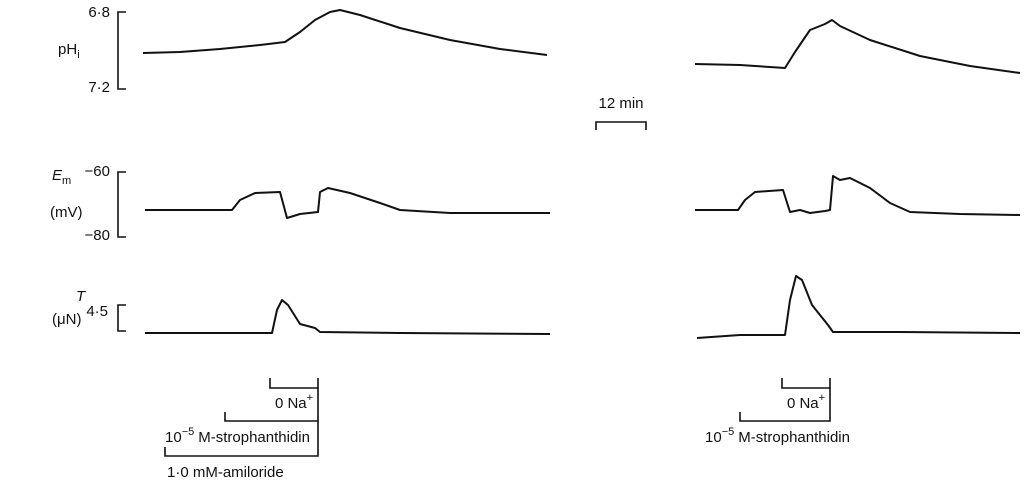 The width and height of the screenshot is (1034, 492). Describe the element at coordinates (785, 405) in the screenshot. I see `strophanthidin-bar-right` at that location.